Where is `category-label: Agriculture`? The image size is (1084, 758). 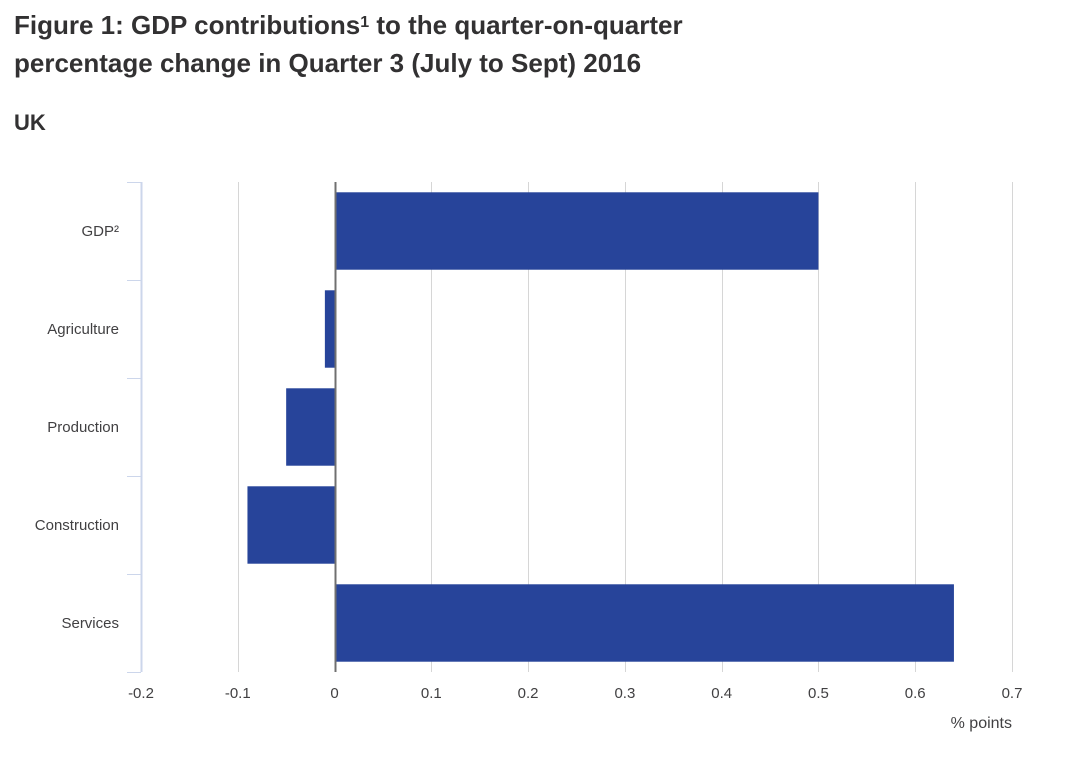
category-label: Agriculture is located at coordinates (83, 329).